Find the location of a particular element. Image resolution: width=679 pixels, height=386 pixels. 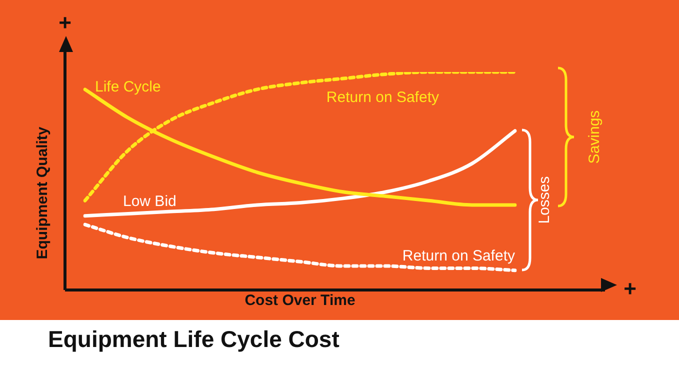

series-label: Low Bid is located at coordinates (149, 201).